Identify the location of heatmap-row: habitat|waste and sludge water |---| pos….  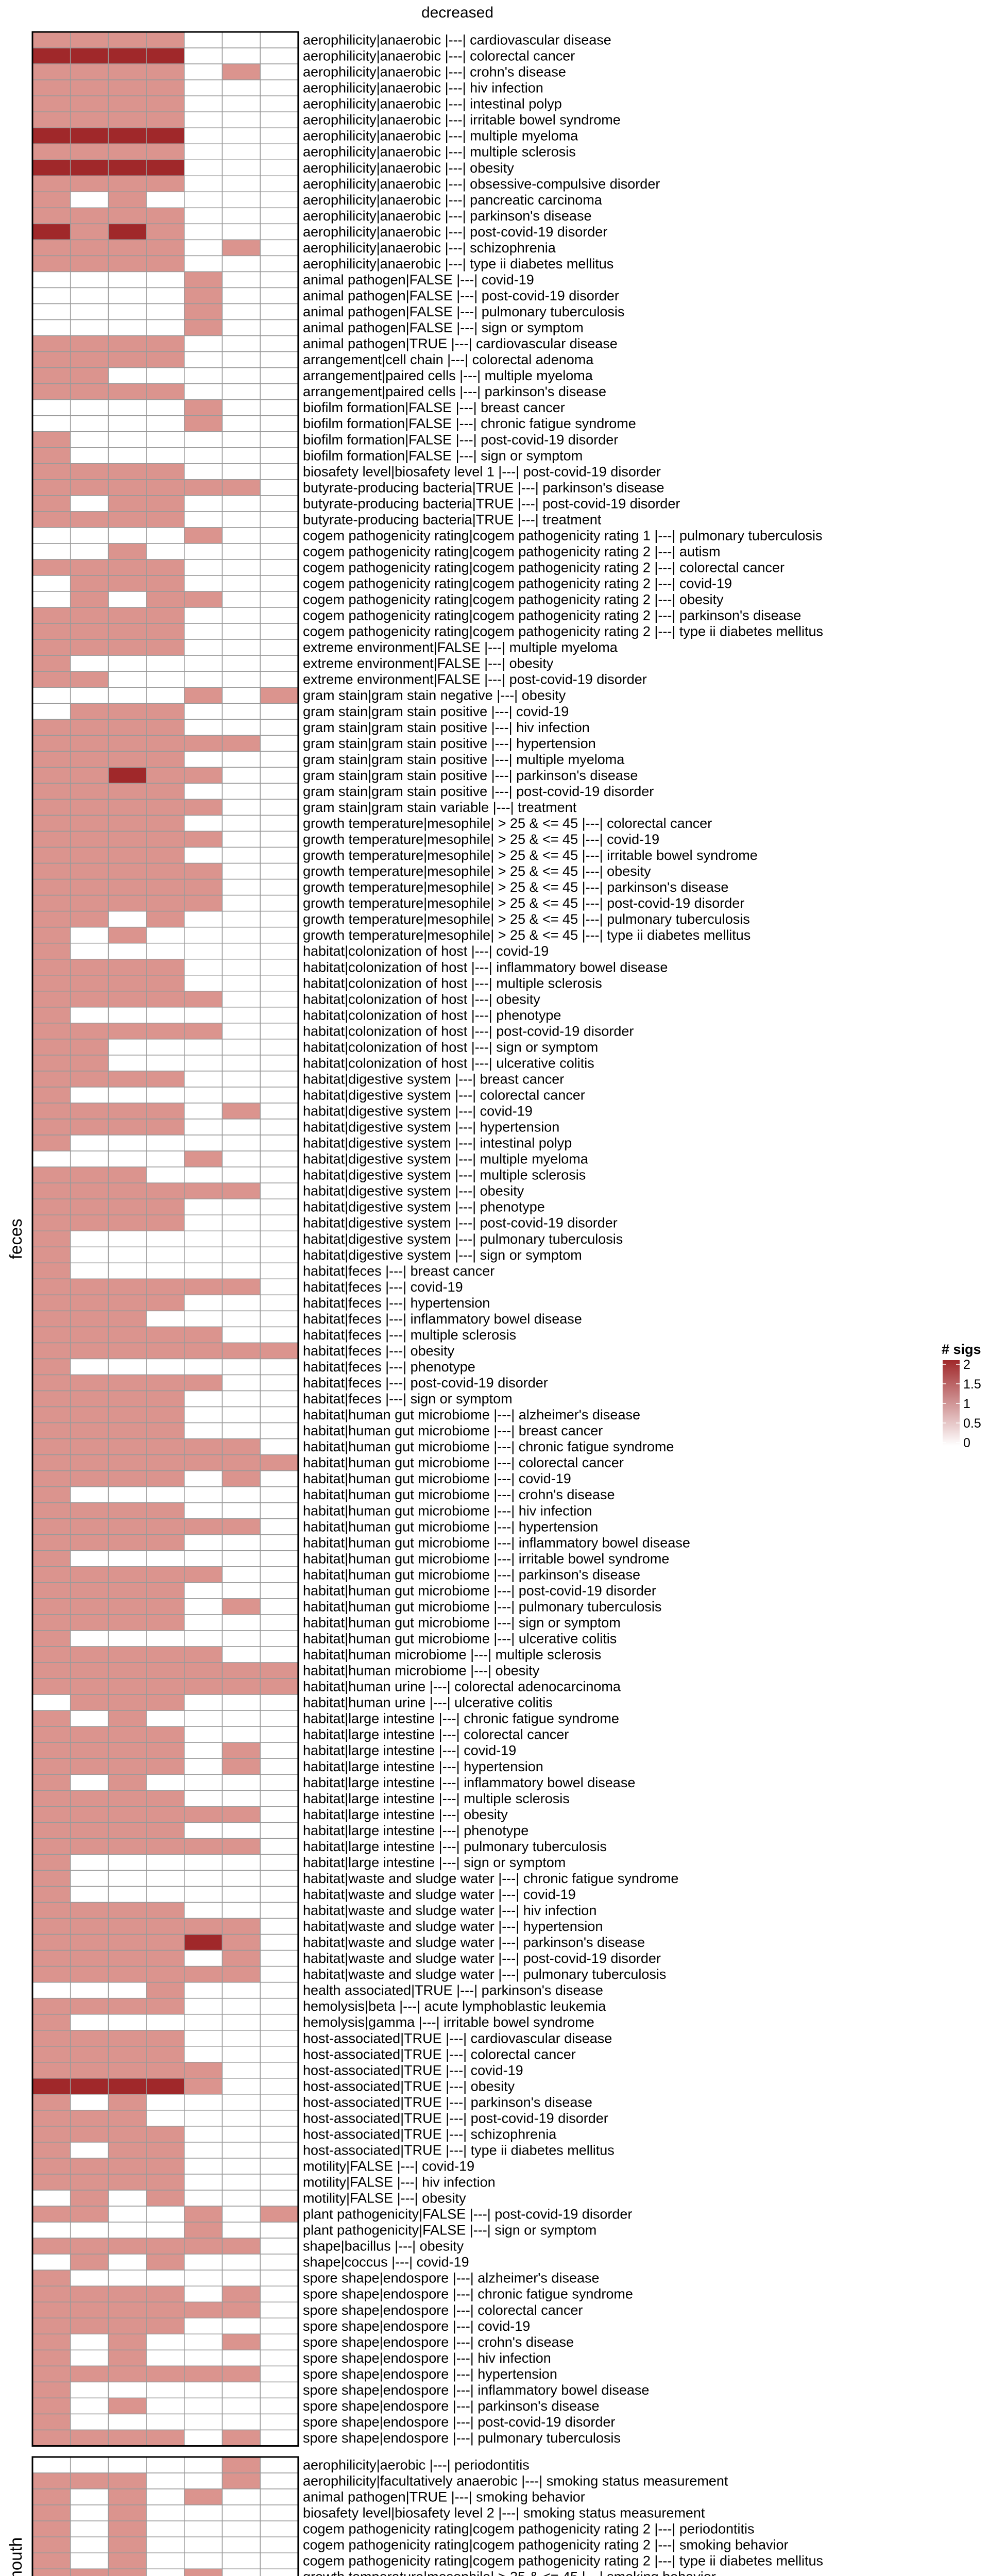
(346, 1958).